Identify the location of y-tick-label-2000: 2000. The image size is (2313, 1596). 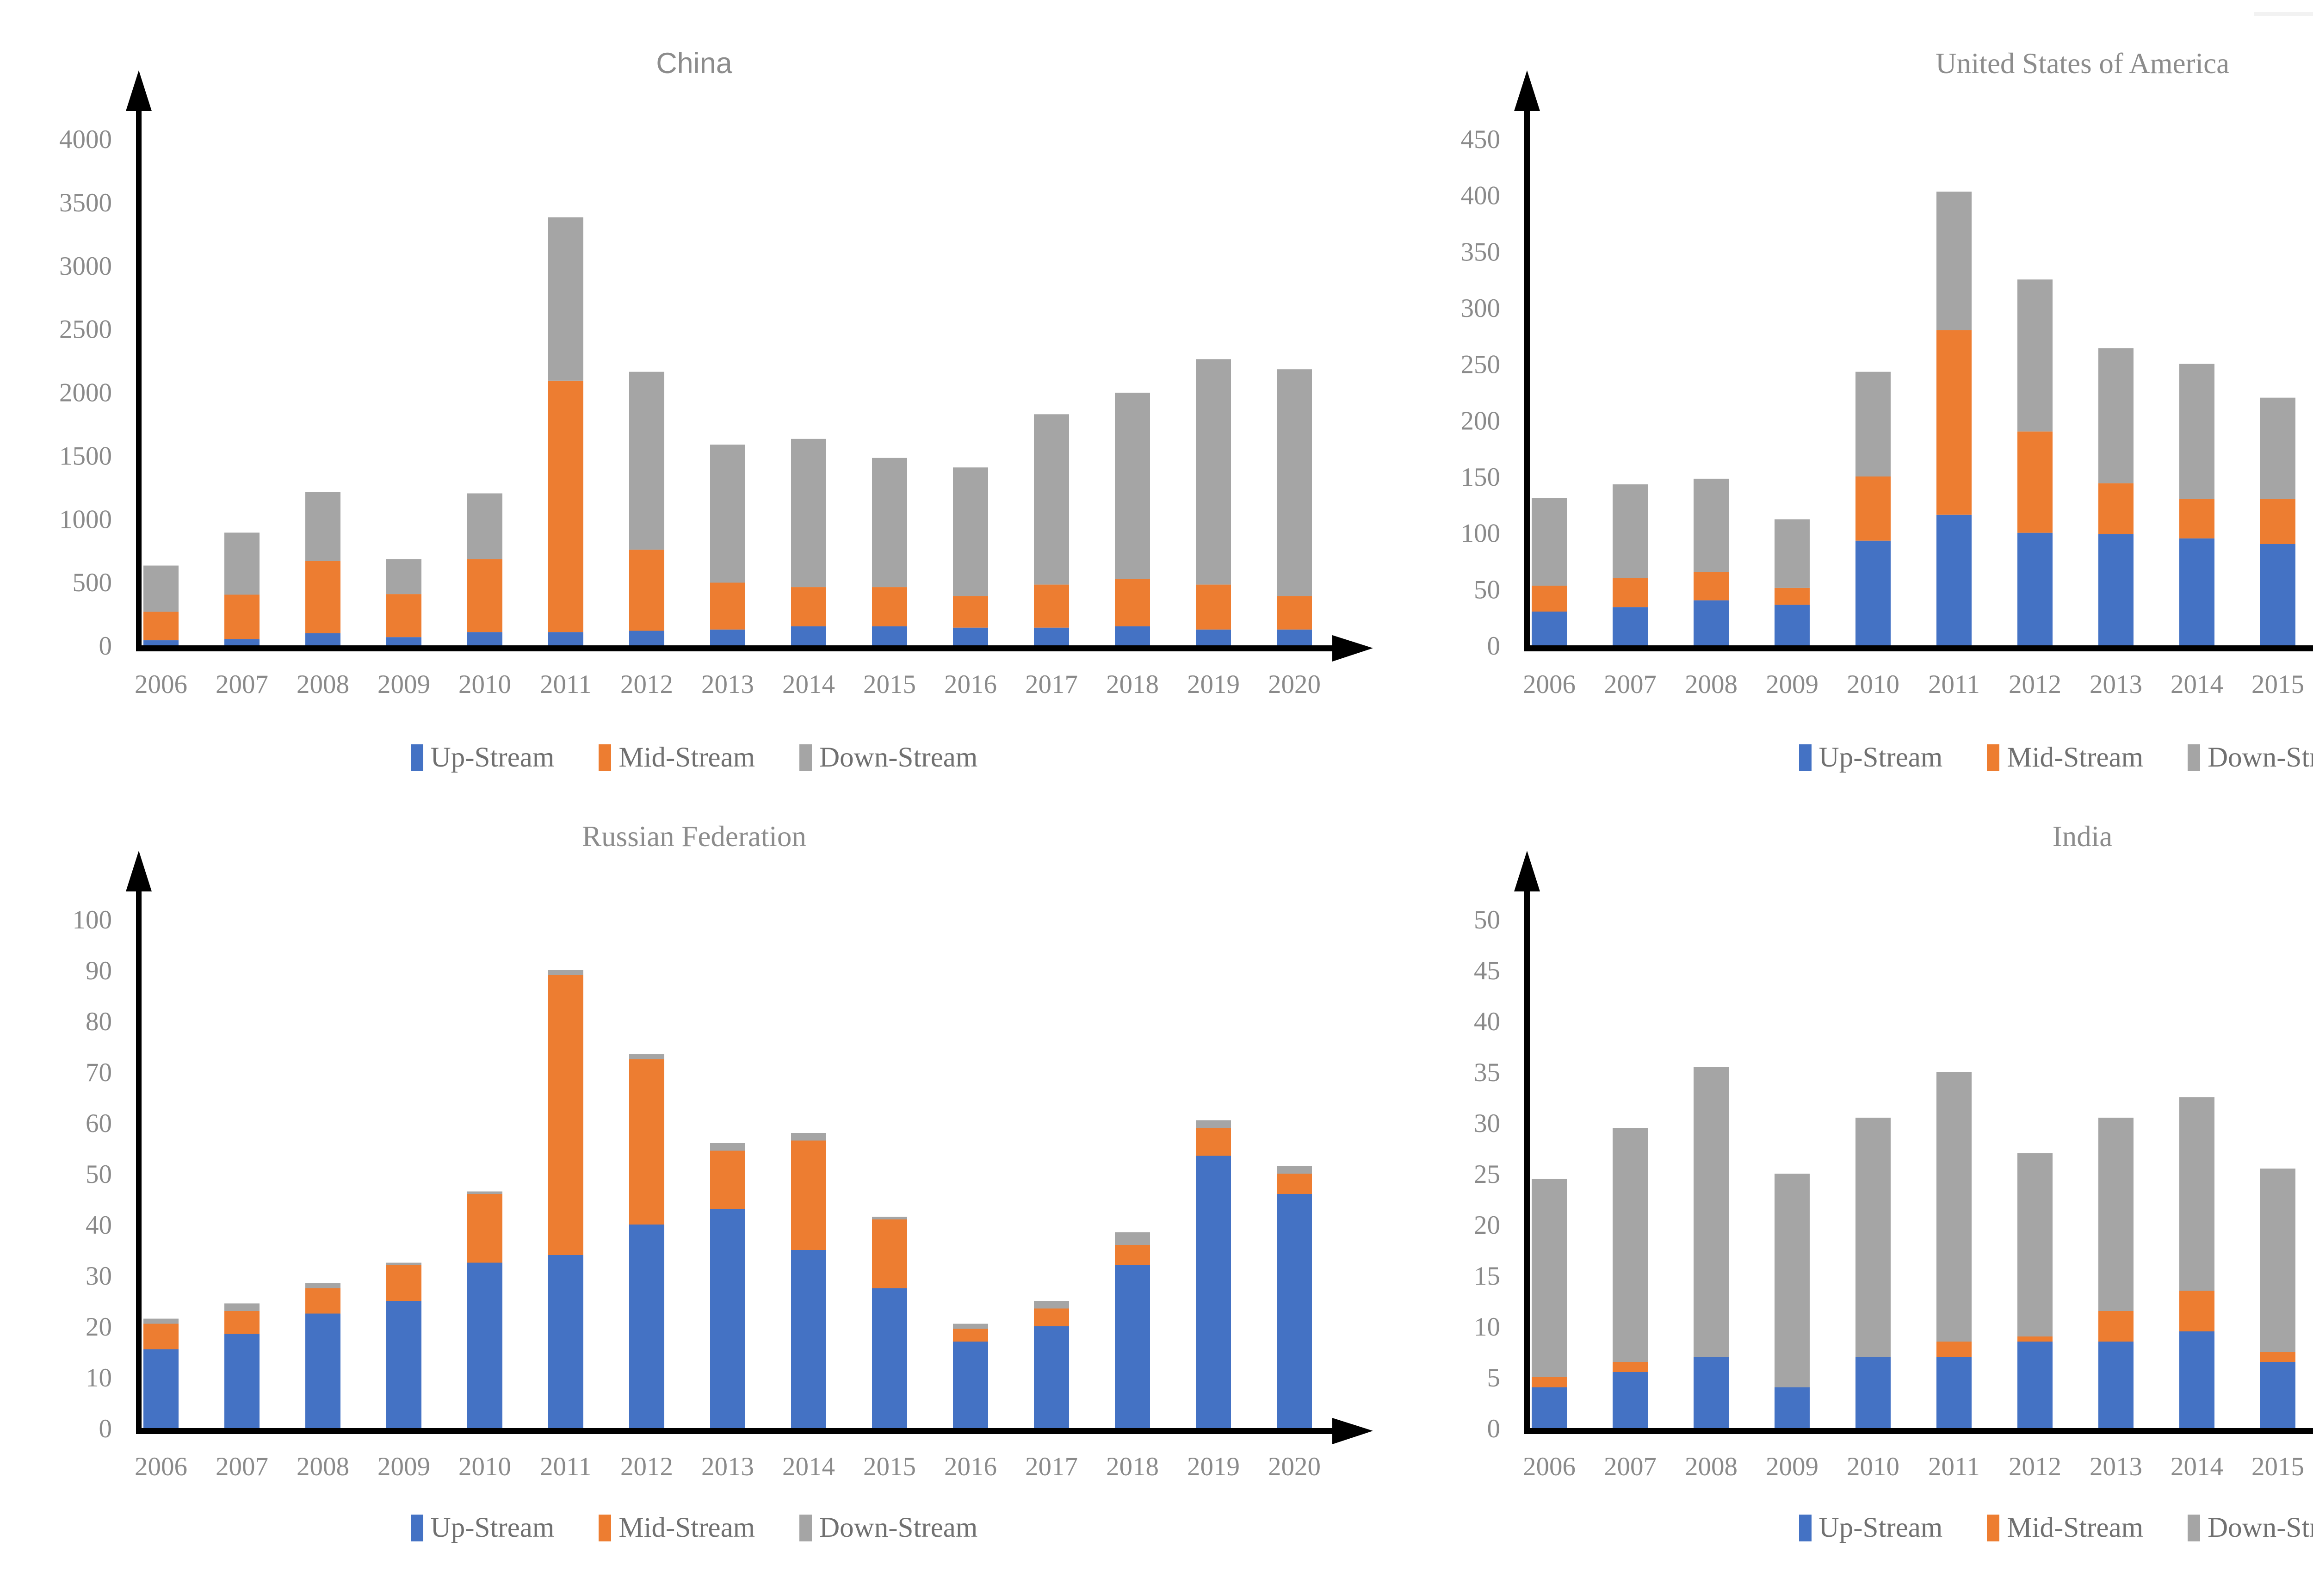
(85, 393).